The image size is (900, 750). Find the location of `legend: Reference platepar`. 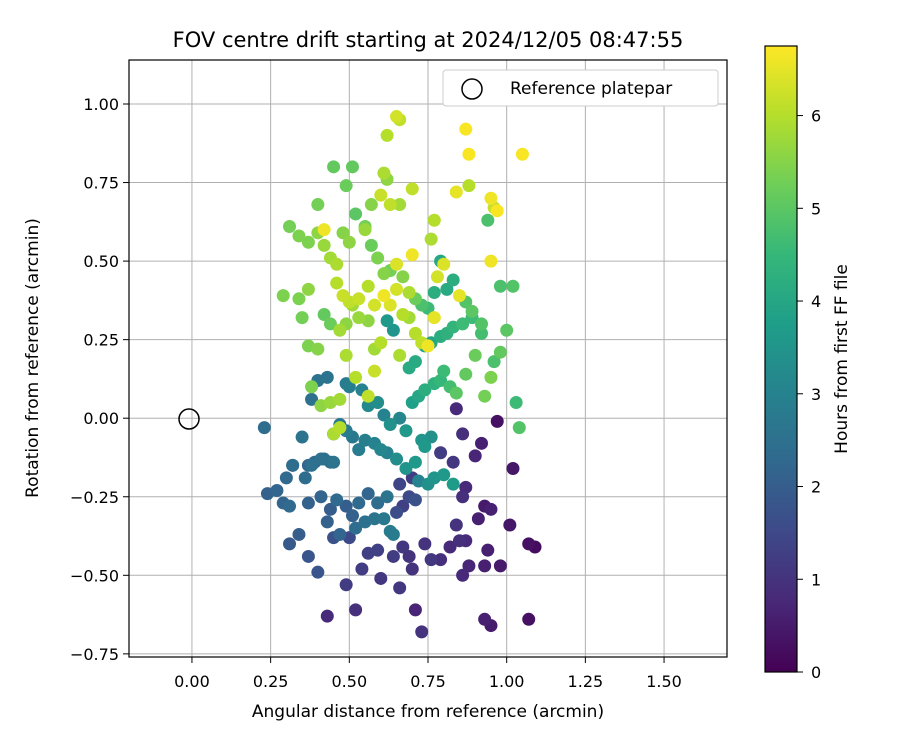

legend: Reference platepar is located at coordinates (580, 88).